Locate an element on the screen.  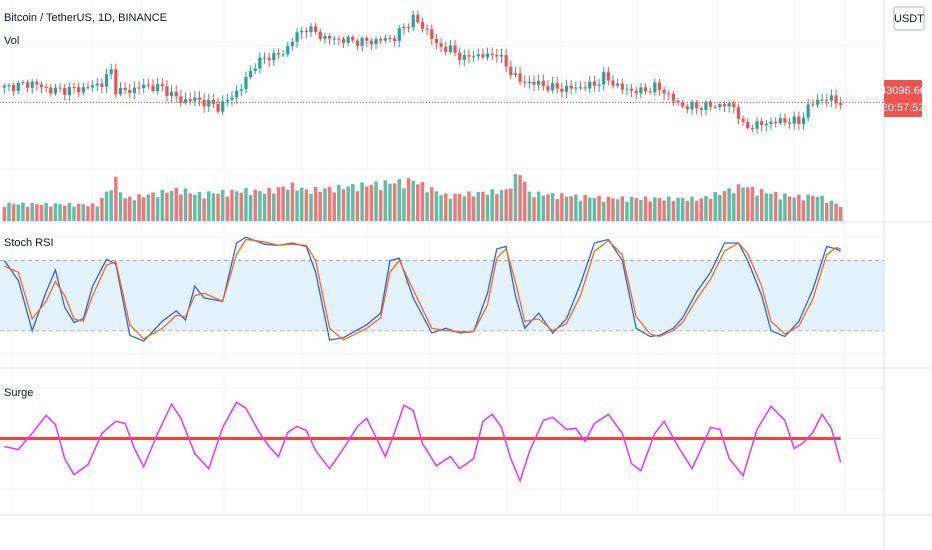
currency-button-frame is located at coordinates (909, 18).